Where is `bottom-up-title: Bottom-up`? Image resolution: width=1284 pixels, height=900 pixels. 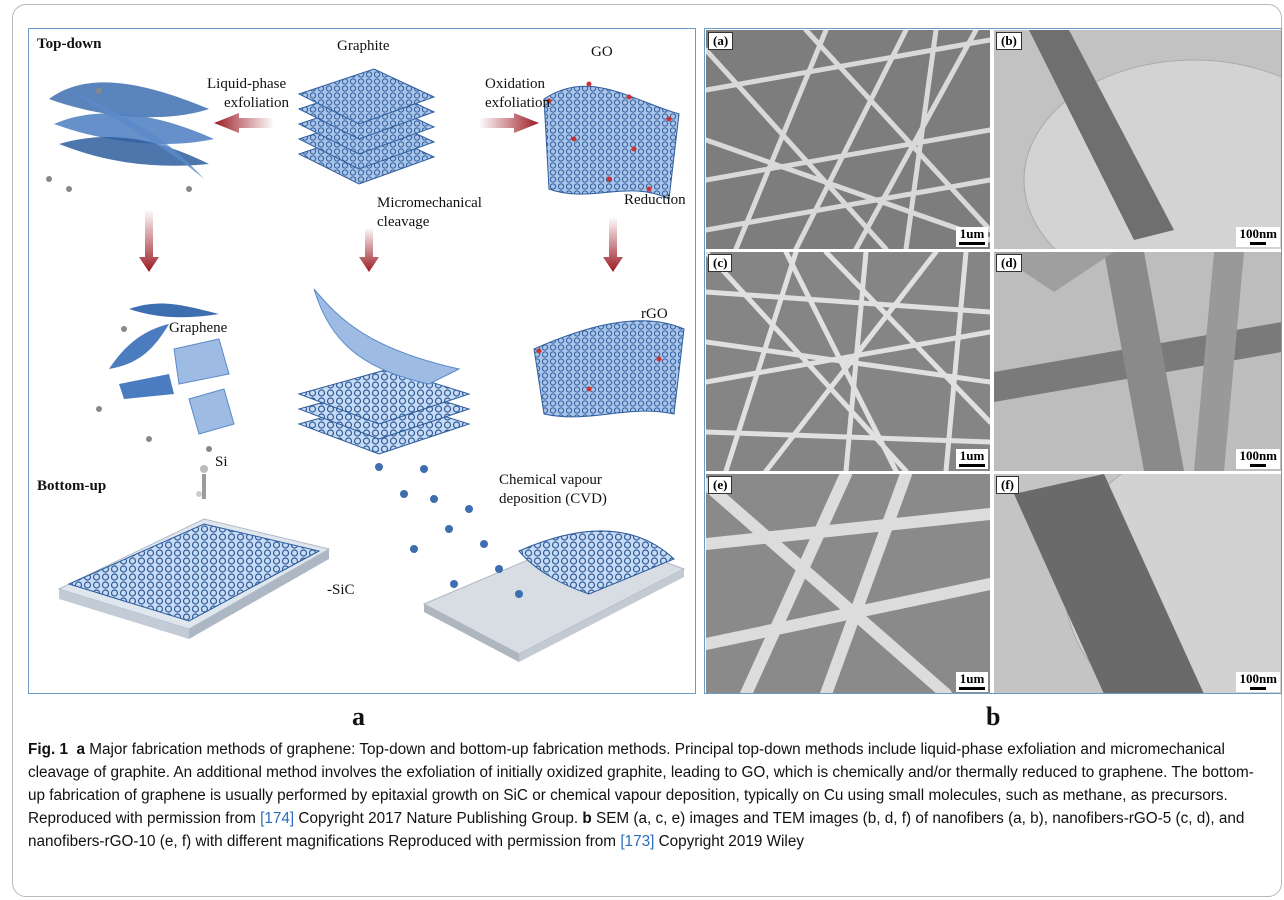
bottom-up-title: Bottom-up is located at coordinates (72, 486).